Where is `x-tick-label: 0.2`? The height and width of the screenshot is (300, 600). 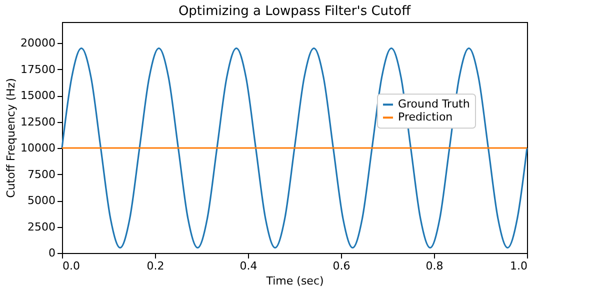 x-tick-label: 0.2 is located at coordinates (155, 266).